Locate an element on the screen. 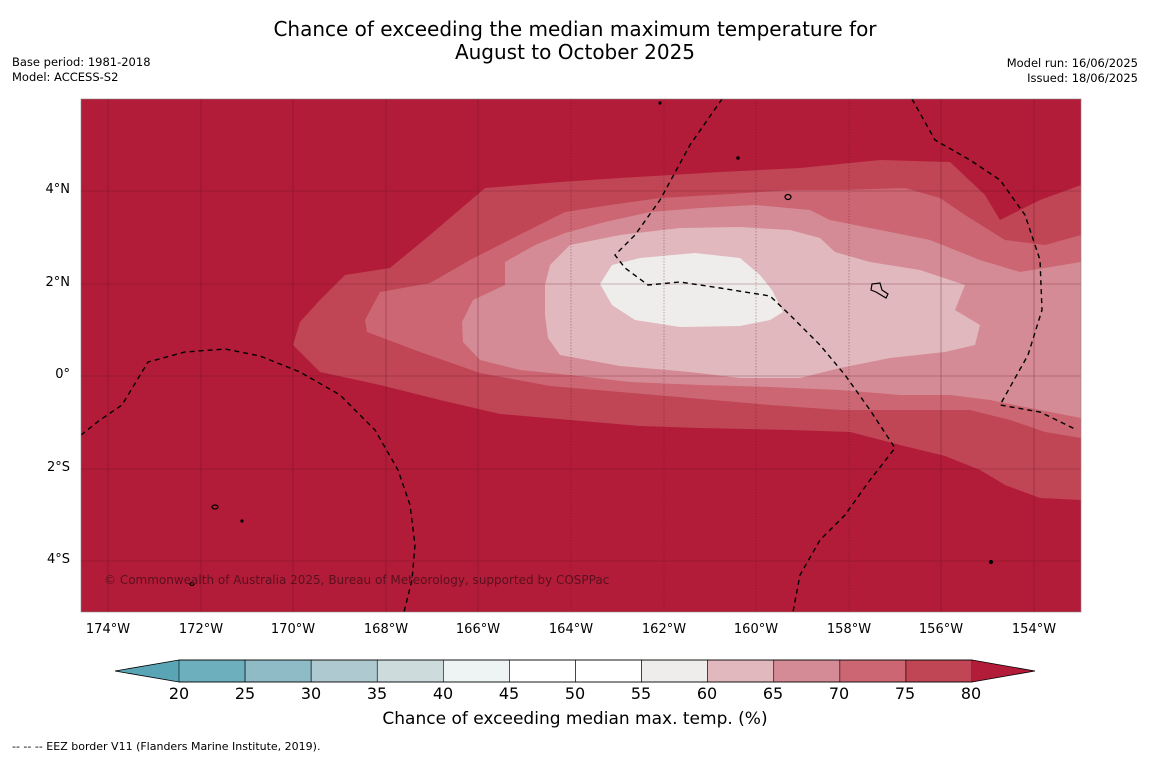 This screenshot has width=1150, height=758. colorbar-extend-low is located at coordinates (147, 671).